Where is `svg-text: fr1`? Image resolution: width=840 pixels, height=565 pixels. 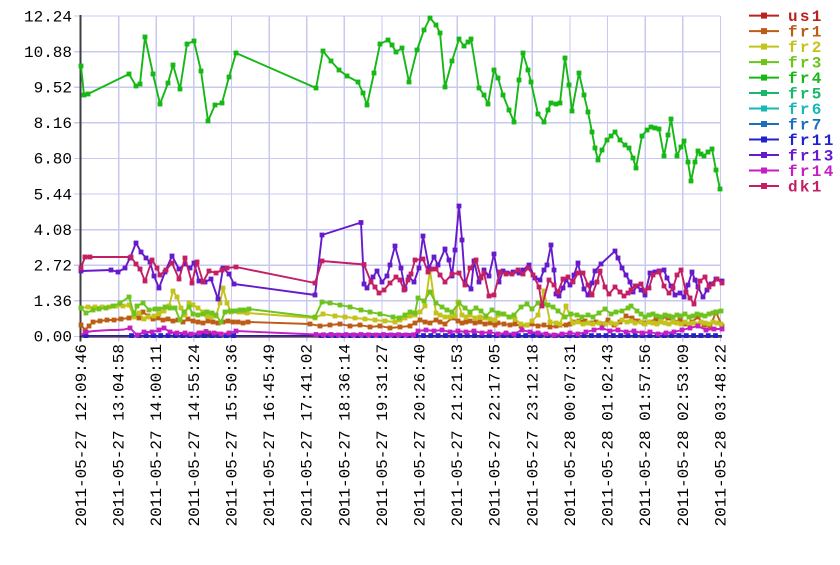 svg-text: fr1 is located at coordinates (806, 33).